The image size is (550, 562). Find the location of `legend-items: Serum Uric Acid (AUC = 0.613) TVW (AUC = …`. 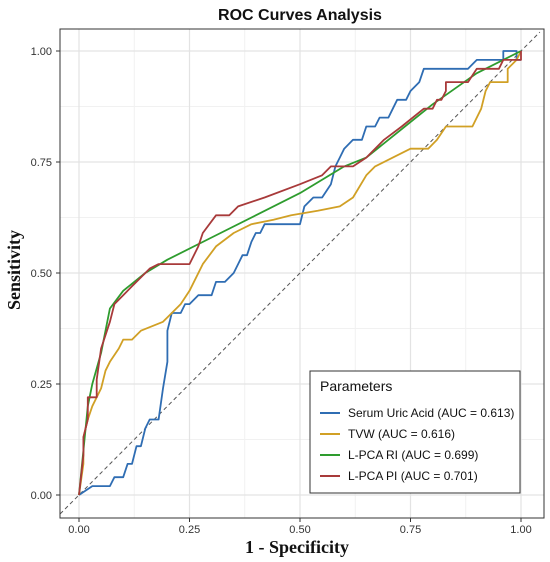

legend-items: Serum Uric Acid (AUC = 0.613) TVW (AUC = … is located at coordinates (417, 444).